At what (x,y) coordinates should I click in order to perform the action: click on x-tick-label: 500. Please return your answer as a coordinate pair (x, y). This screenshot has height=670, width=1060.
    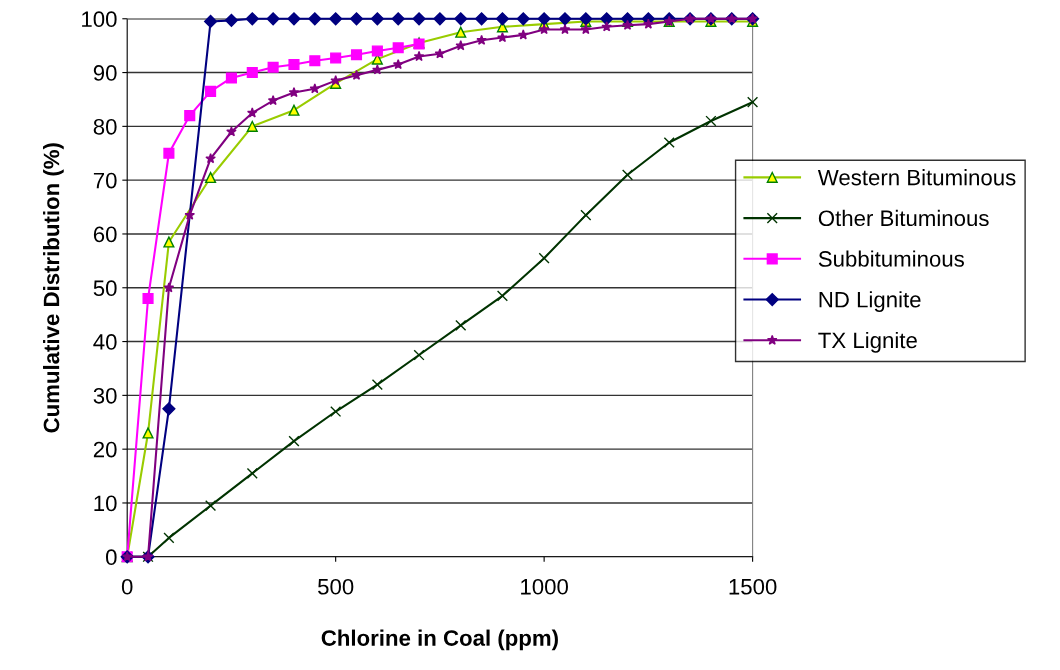
    Looking at the image, I should click on (336, 586).